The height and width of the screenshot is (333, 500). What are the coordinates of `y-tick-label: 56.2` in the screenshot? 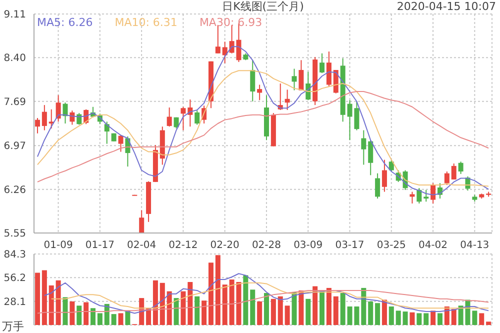 It's located at (15, 278).